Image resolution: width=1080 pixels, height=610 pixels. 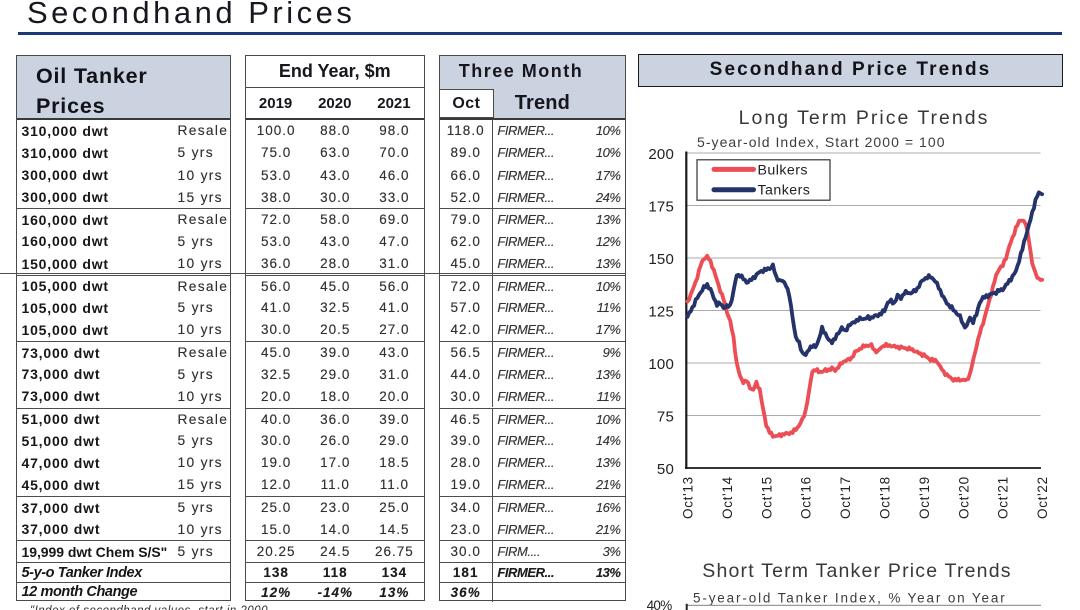 I want to click on svg-text: Long Term Price Trends, so click(x=864, y=118).